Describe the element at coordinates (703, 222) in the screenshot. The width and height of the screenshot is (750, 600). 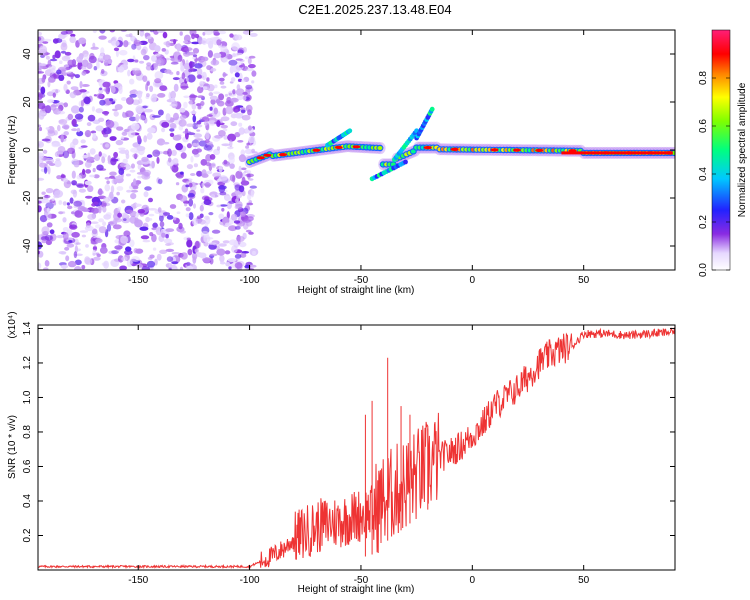
I see `colorbar-tick-label: 0.2` at that location.